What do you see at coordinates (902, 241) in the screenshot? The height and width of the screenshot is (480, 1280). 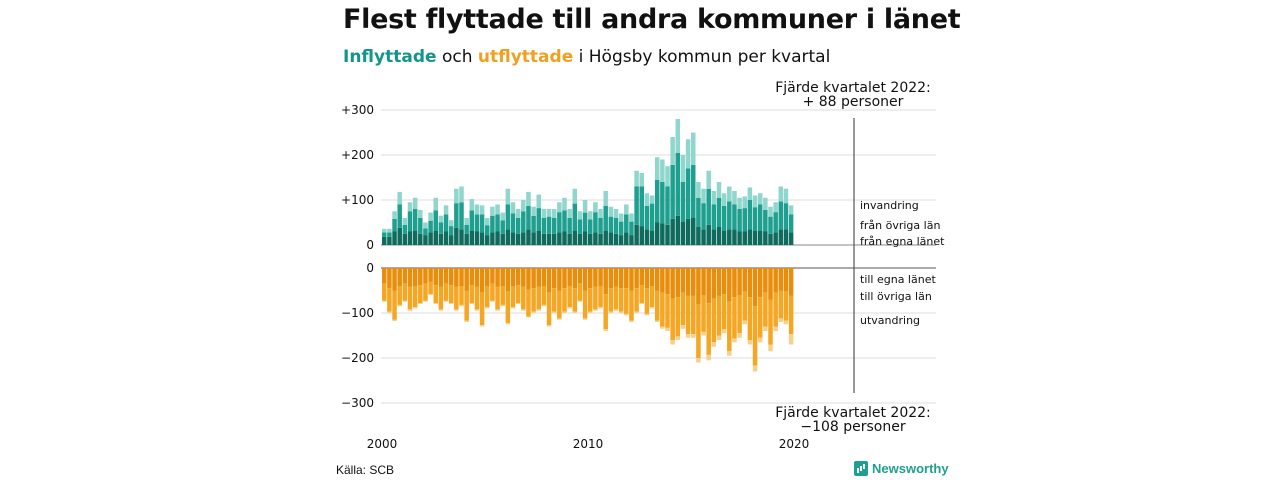 I see `legend-label-in: från egna länet` at bounding box center [902, 241].